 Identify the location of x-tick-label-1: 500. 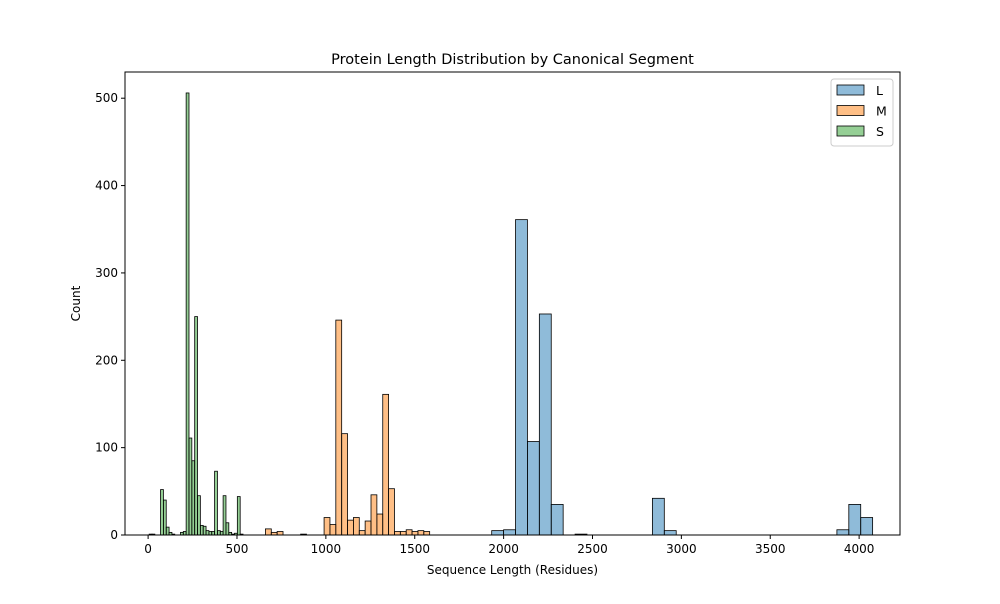
(237, 549).